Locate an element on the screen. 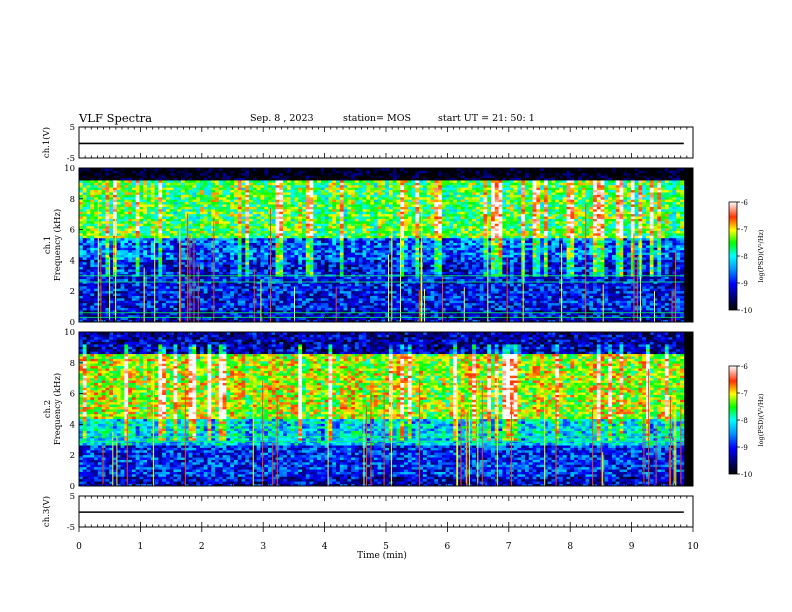  date-label: Sep. 8 , 2023 is located at coordinates (282, 118).